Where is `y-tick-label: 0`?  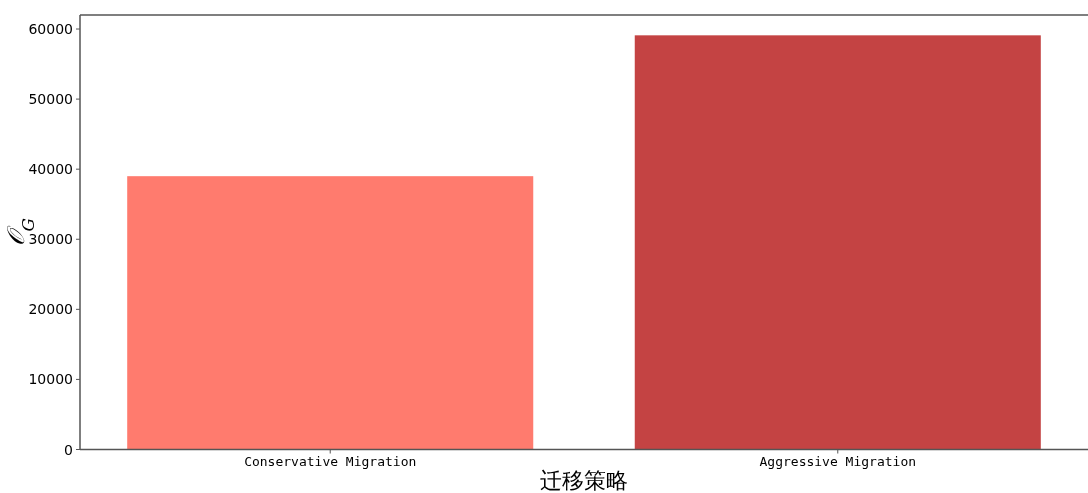 y-tick-label: 0 is located at coordinates (68, 449).